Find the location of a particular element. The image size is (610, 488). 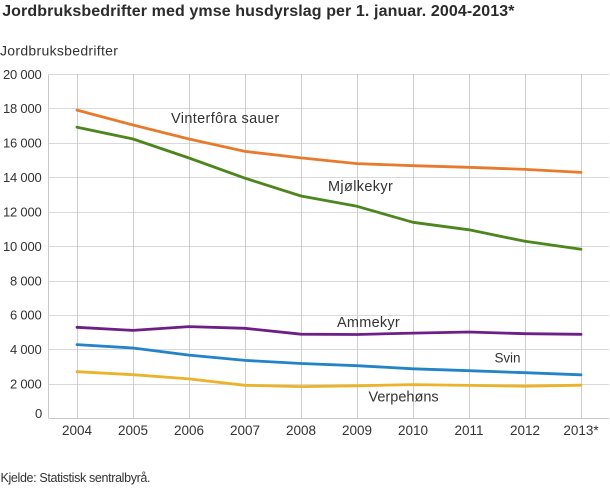

svg-text: 14 000 is located at coordinates (22, 177).